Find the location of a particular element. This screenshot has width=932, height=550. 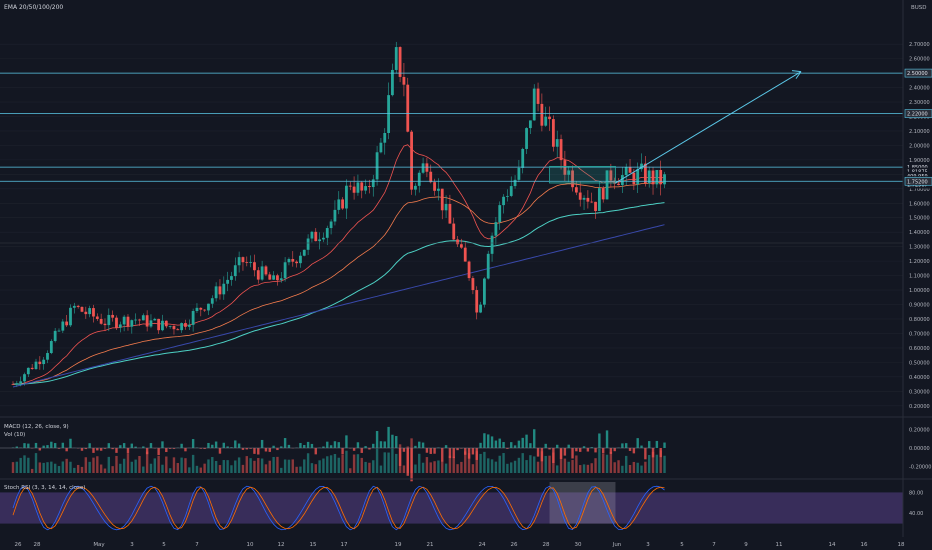

price-tag-label: 2.22000 is located at coordinates (917, 115).